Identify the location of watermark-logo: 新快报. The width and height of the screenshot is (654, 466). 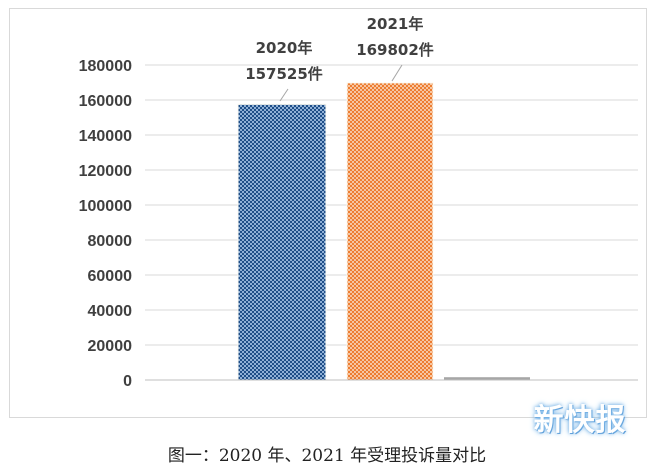
(580, 420).